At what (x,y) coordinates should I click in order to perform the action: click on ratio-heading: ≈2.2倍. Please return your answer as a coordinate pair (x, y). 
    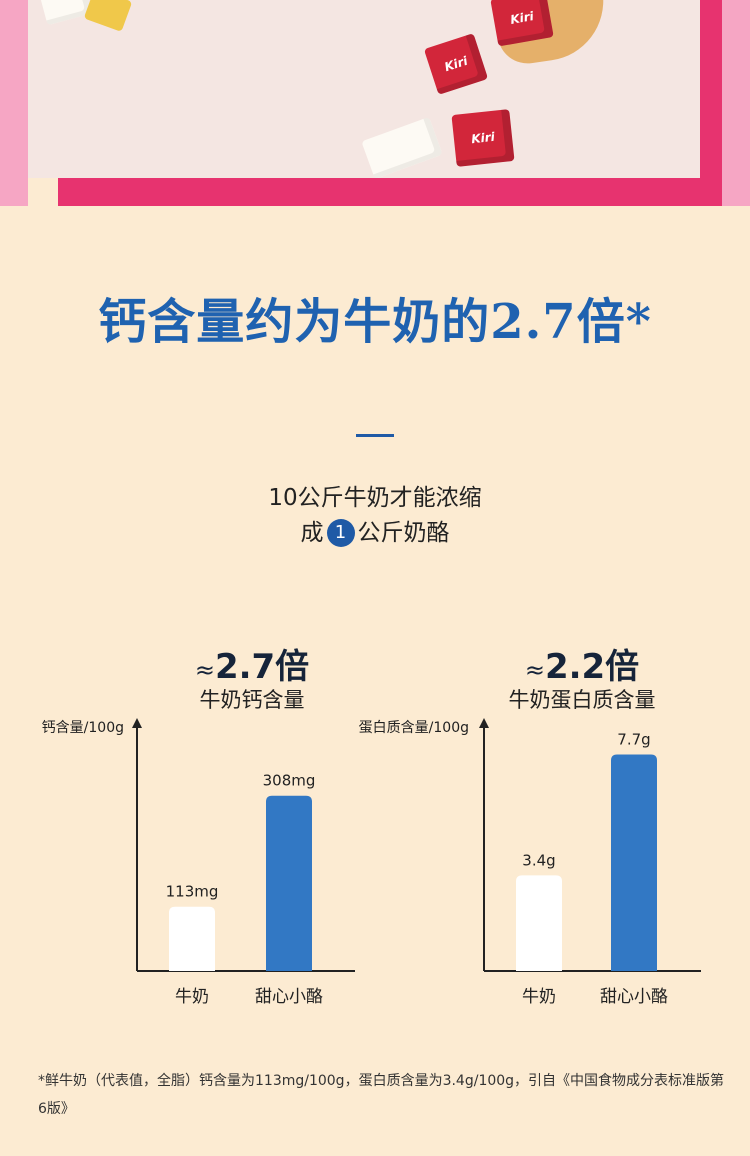
    Looking at the image, I should click on (582, 667).